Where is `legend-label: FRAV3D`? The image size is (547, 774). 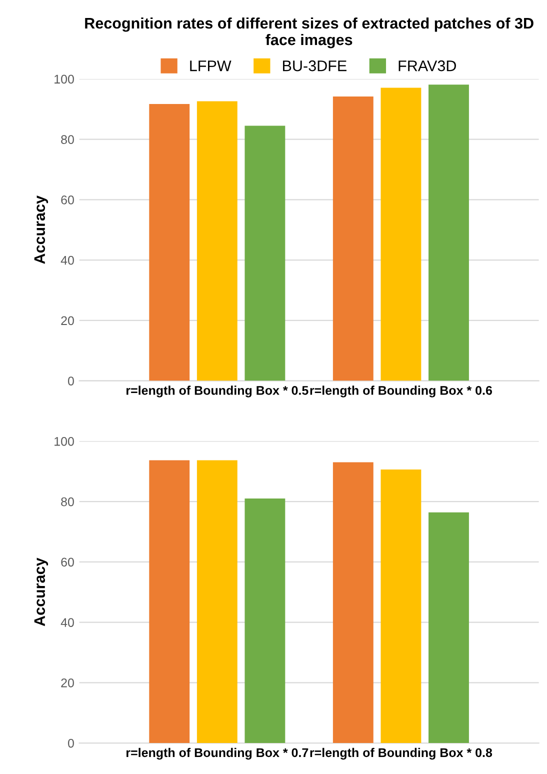 legend-label: FRAV3D is located at coordinates (427, 66).